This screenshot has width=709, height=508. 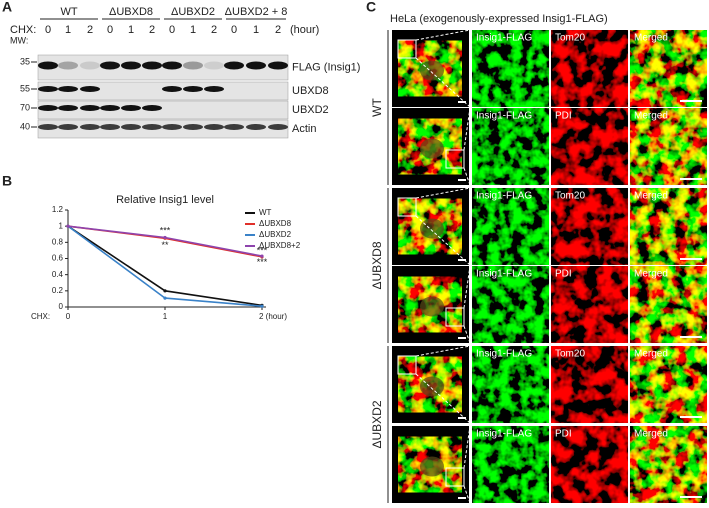 I want to click on y-tick-label: 1, so click(x=61, y=225).